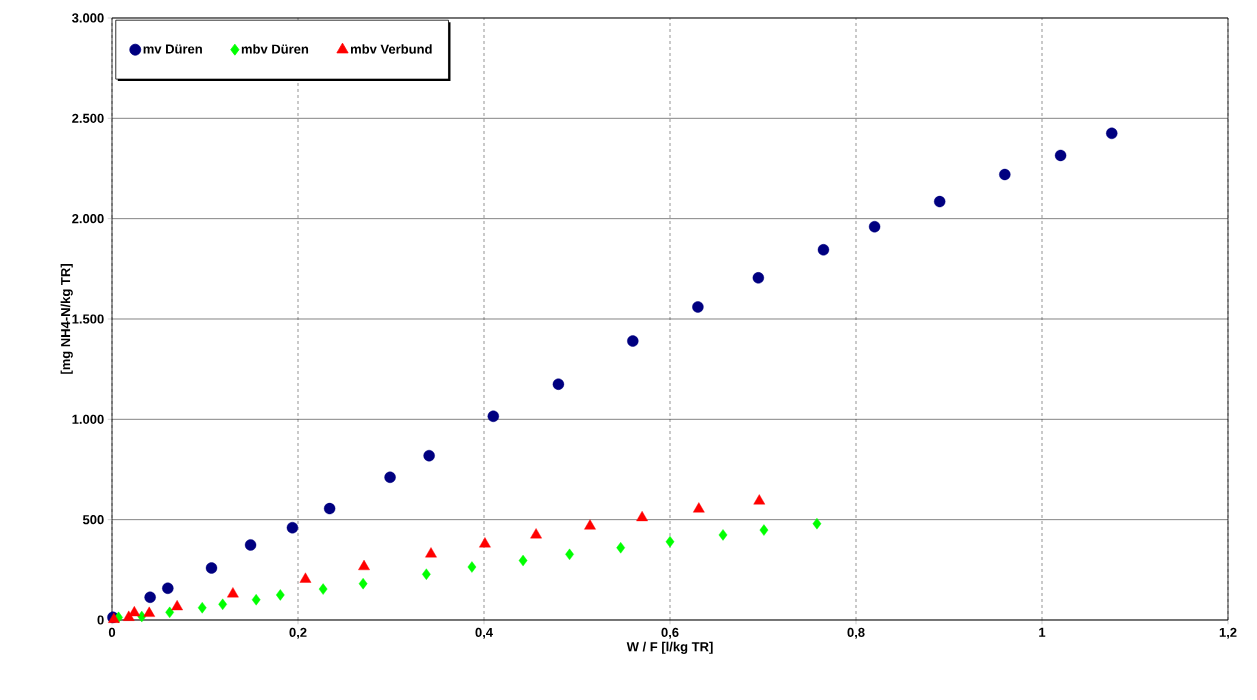 This screenshot has height=700, width=1257. What do you see at coordinates (275, 49) in the screenshot?
I see `legend-label: mbv Düren` at bounding box center [275, 49].